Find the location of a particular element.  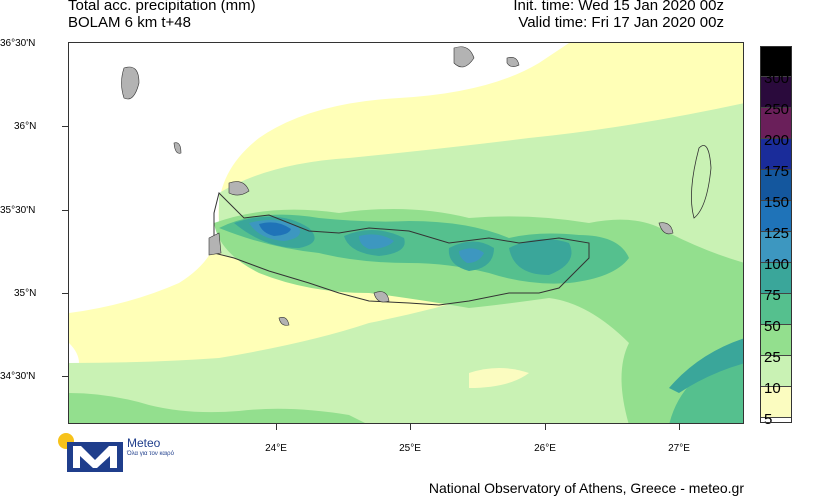

legend-label-5: 5 is located at coordinates (768, 419).